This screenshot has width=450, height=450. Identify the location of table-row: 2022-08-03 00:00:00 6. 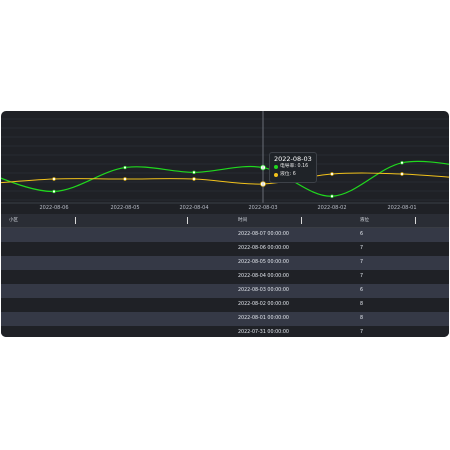
(225, 291).